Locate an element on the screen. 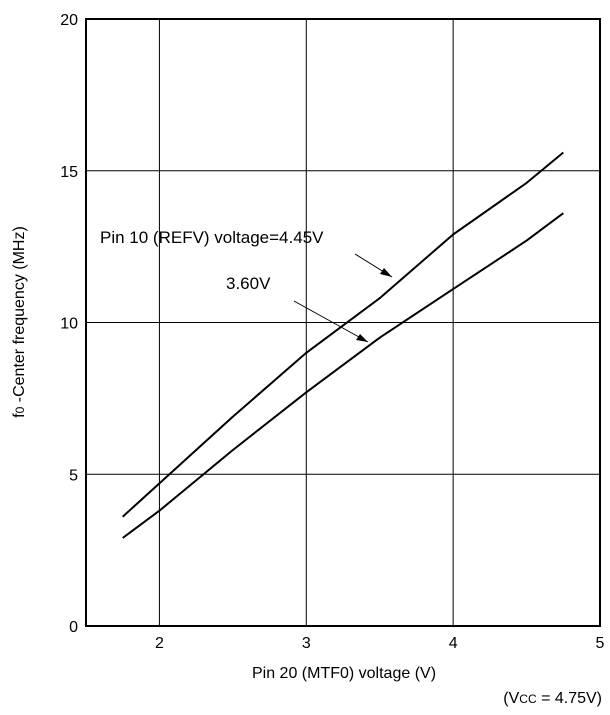 The height and width of the screenshot is (715, 610). annotations: Pin 10 (REFV) voltage=4.45V 3.60V is located at coordinates (246, 285).